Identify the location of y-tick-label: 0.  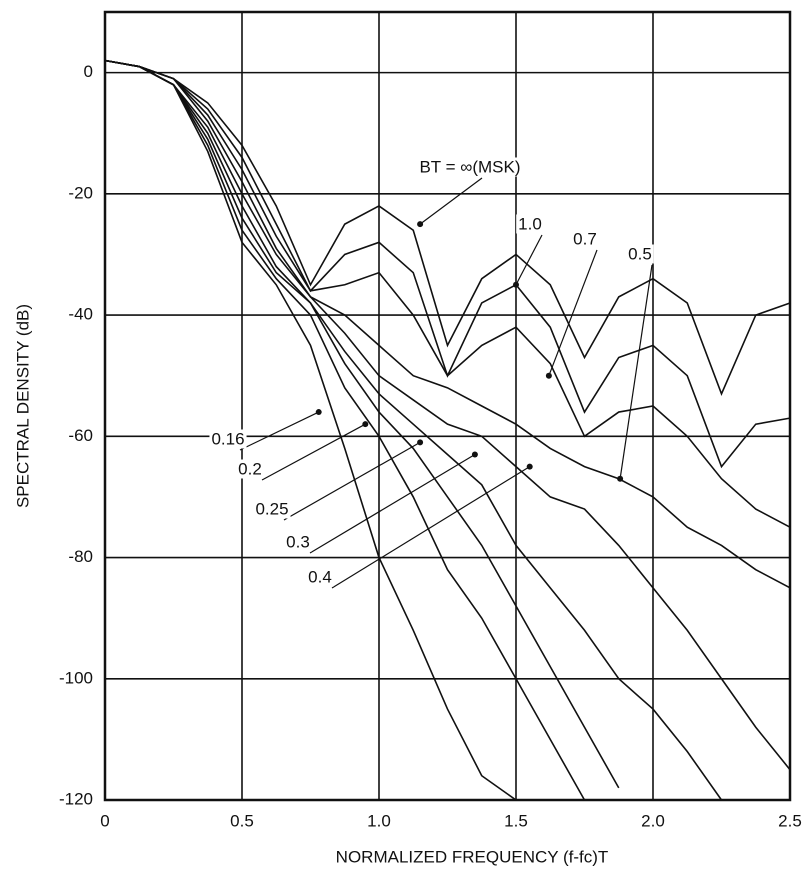
(88, 71).